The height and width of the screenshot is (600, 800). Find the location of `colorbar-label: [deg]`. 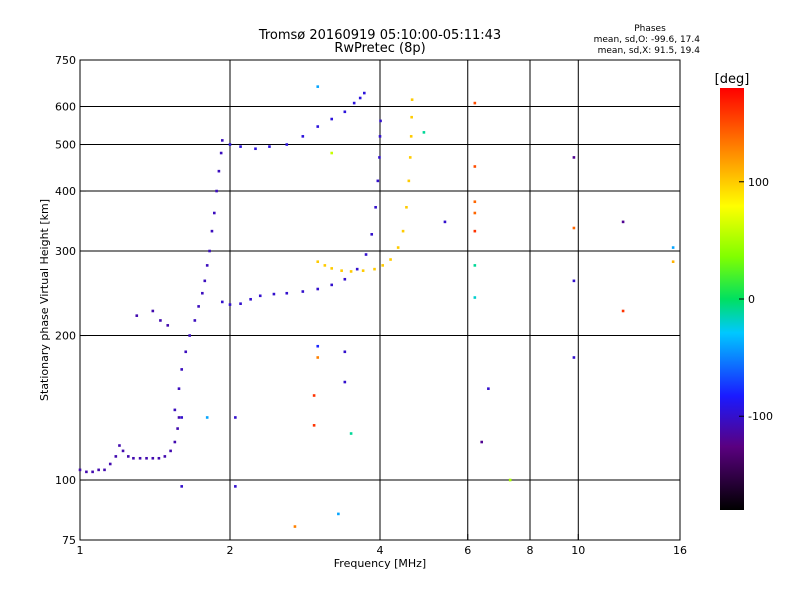

colorbar-label: [deg] is located at coordinates (732, 79).